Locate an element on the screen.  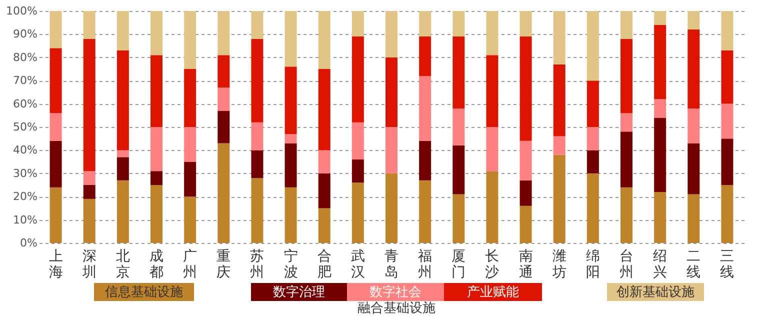
x-tick-label: 青岛 is located at coordinates (391, 264).